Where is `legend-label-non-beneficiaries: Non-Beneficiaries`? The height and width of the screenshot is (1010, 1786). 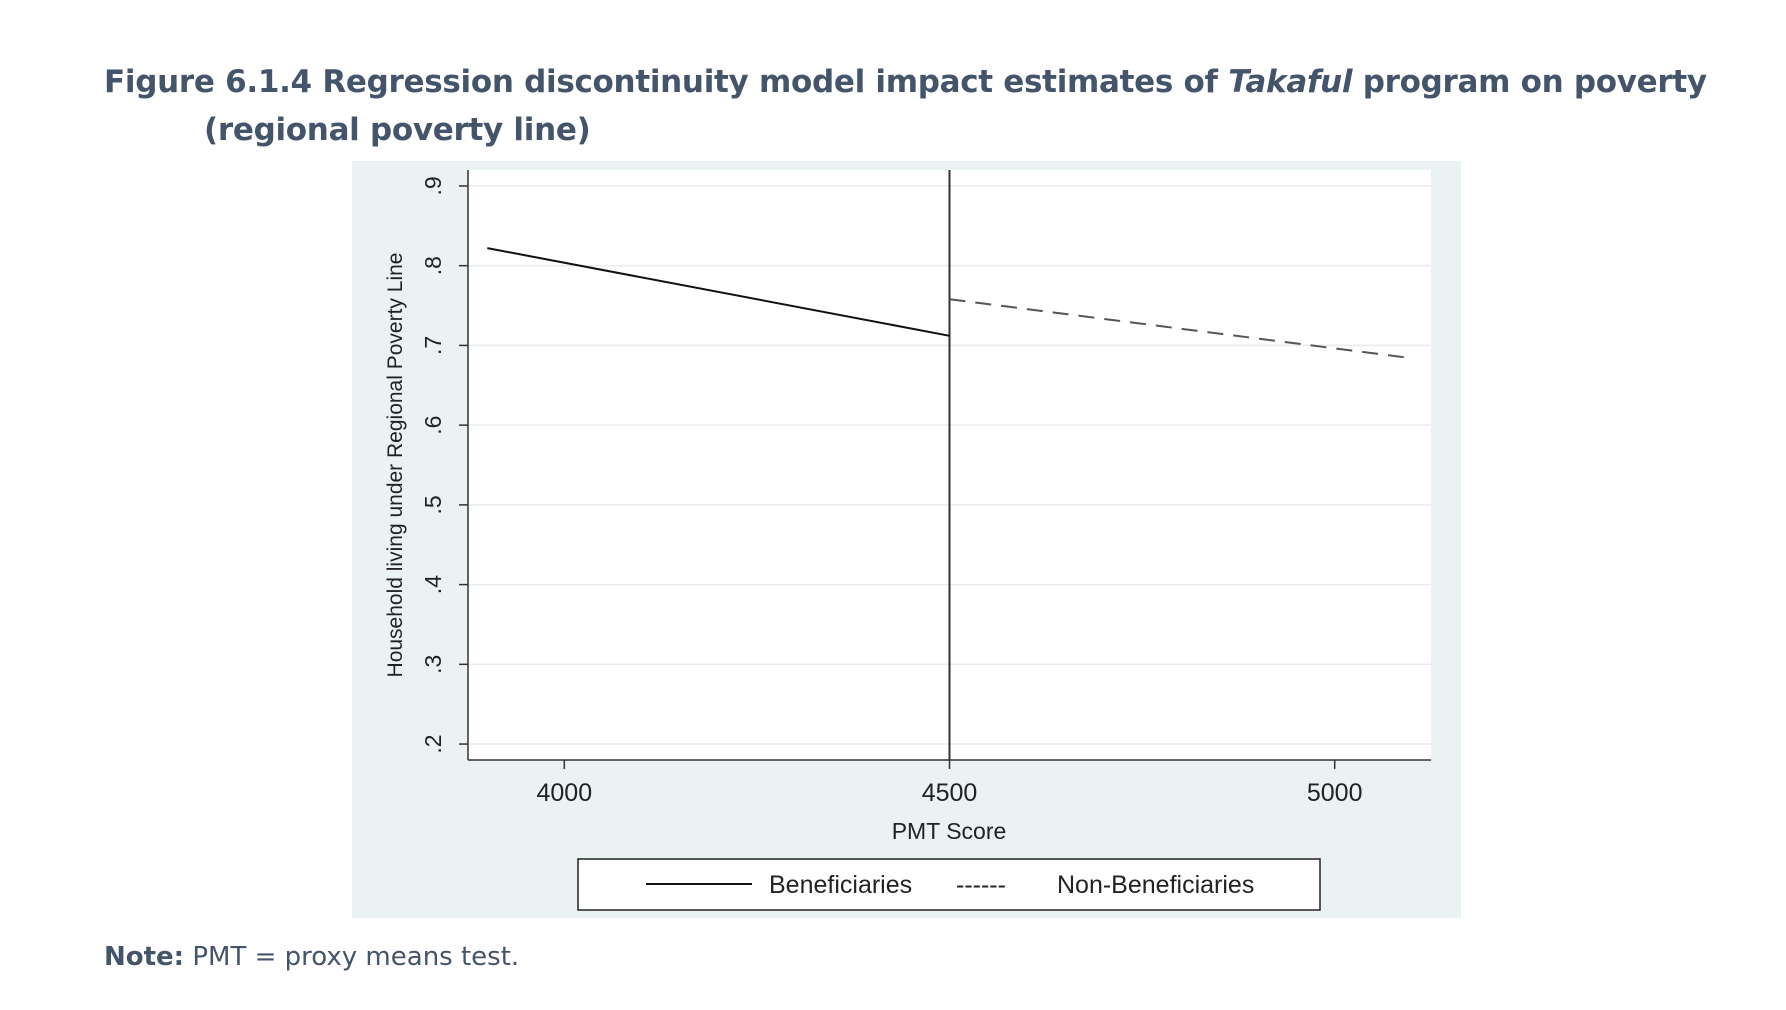 legend-label-non-beneficiaries: Non-Beneficiaries is located at coordinates (1155, 885).